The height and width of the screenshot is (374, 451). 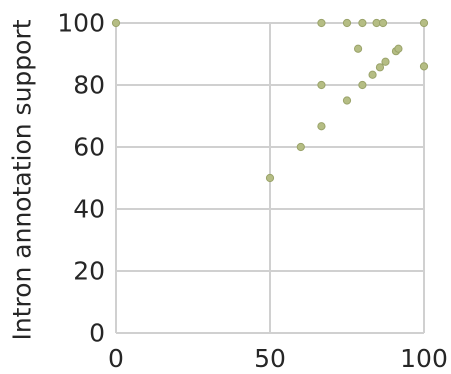 What do you see at coordinates (97, 333) in the screenshot?
I see `y-tick-label: 0` at bounding box center [97, 333].